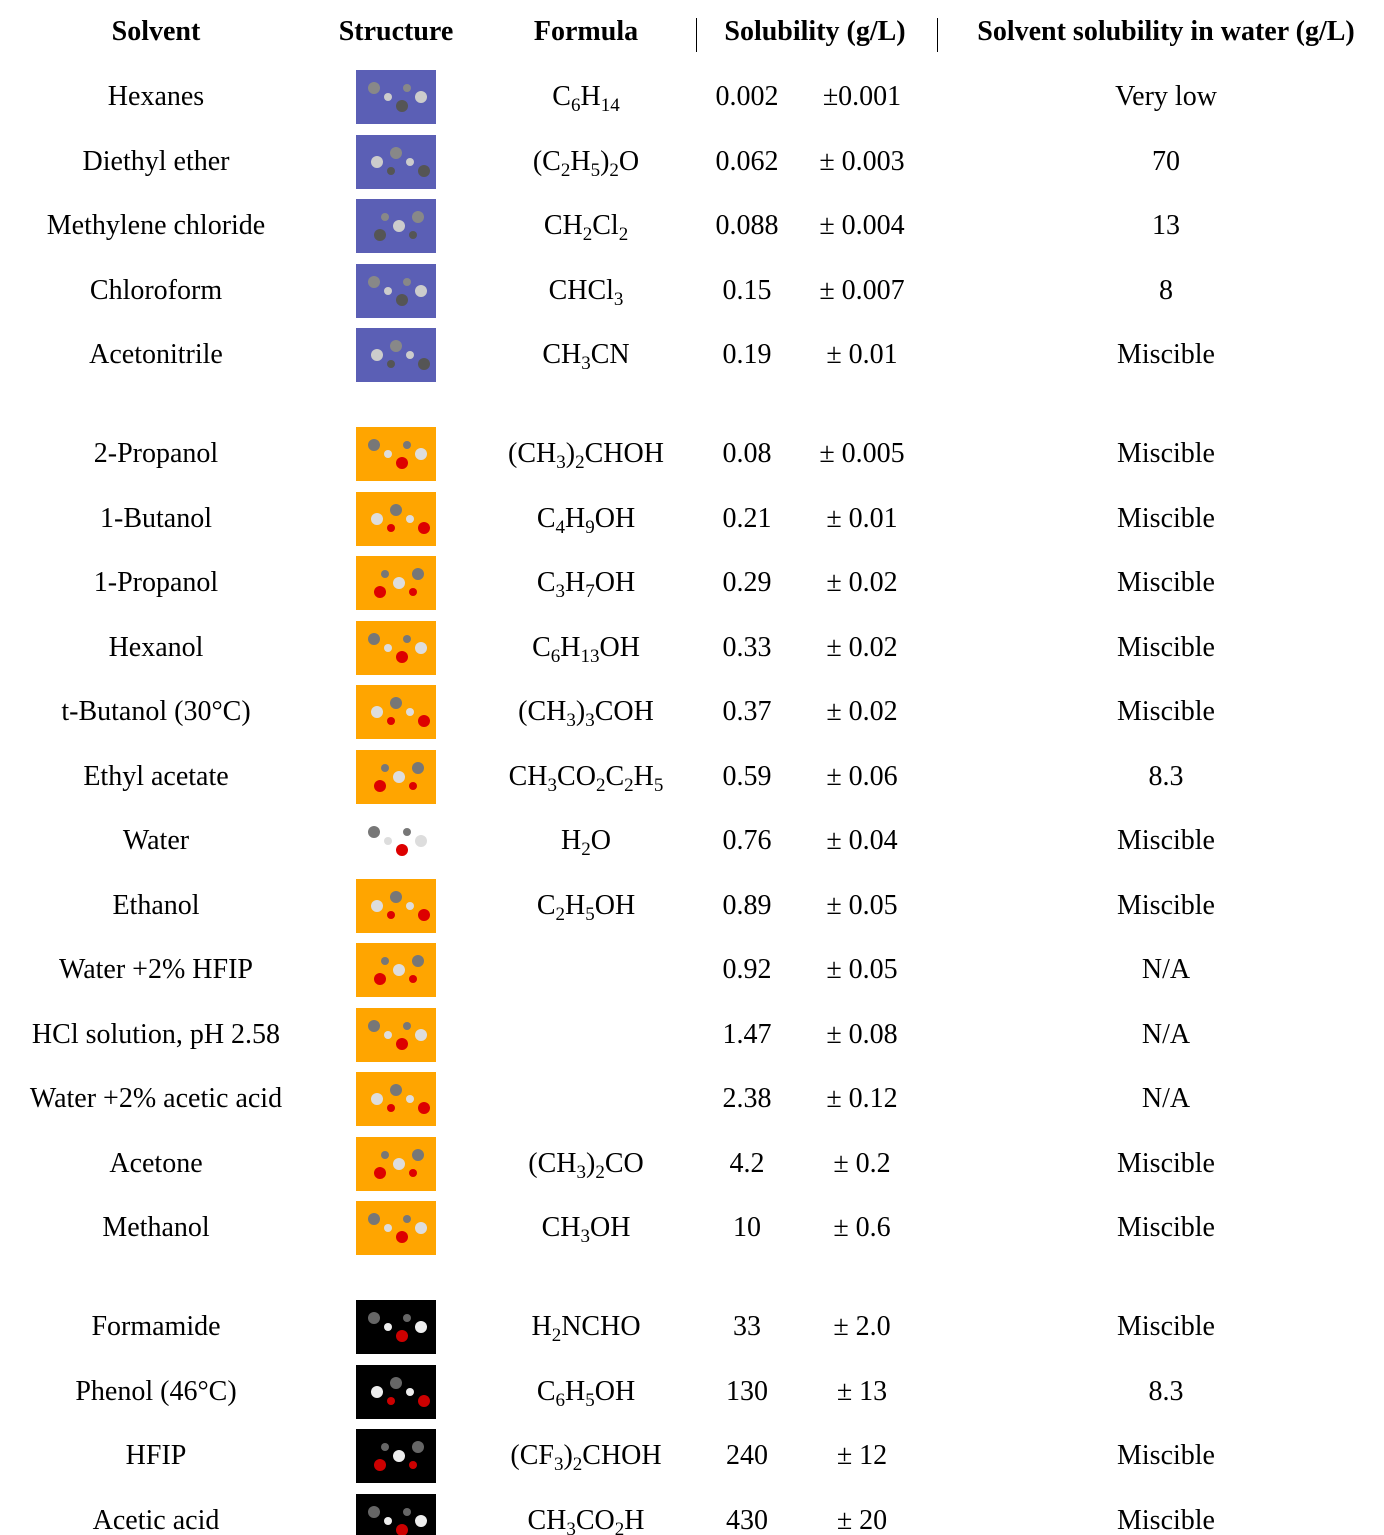 The width and height of the screenshot is (1384, 1535). I want to click on solubility-value: 0.19, so click(747, 354).